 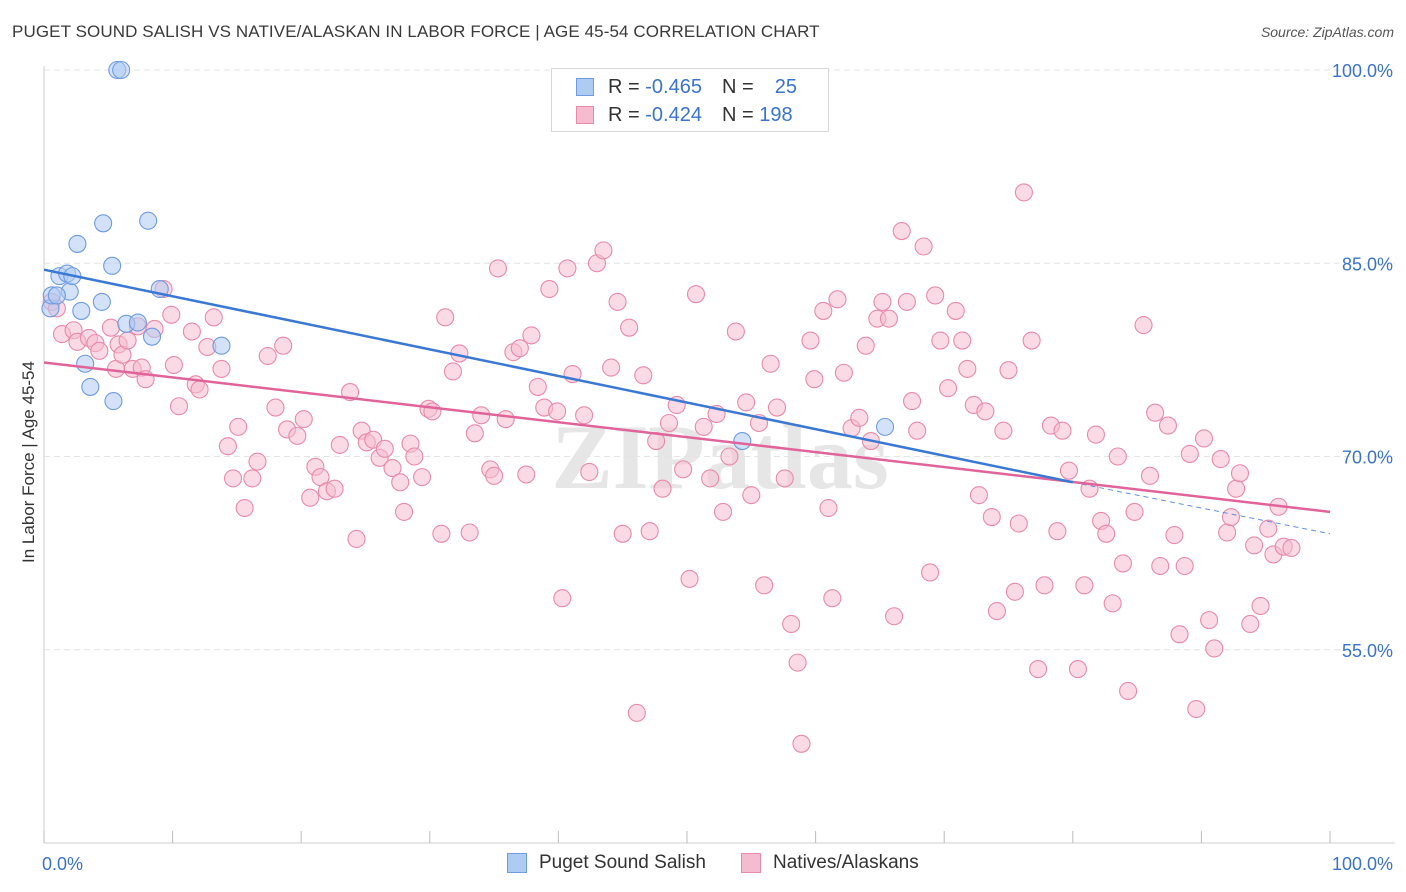 I want to click on legend-swatch-pink, so click(x=585, y=115).